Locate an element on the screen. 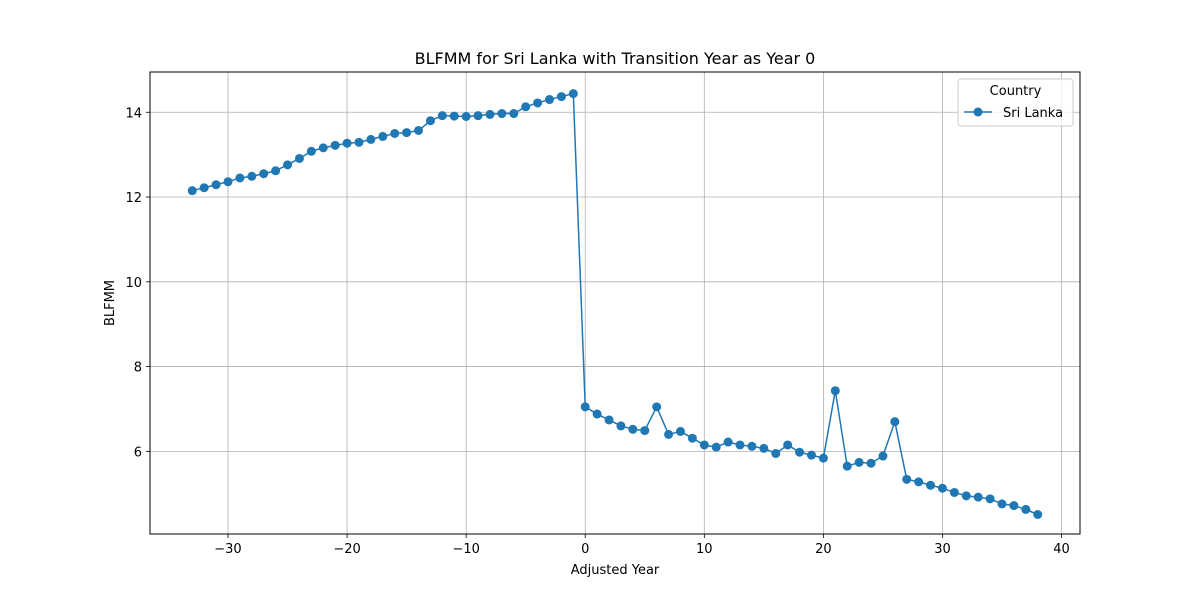 The width and height of the screenshot is (1200, 600). x-tick-label: −20 is located at coordinates (346, 549).